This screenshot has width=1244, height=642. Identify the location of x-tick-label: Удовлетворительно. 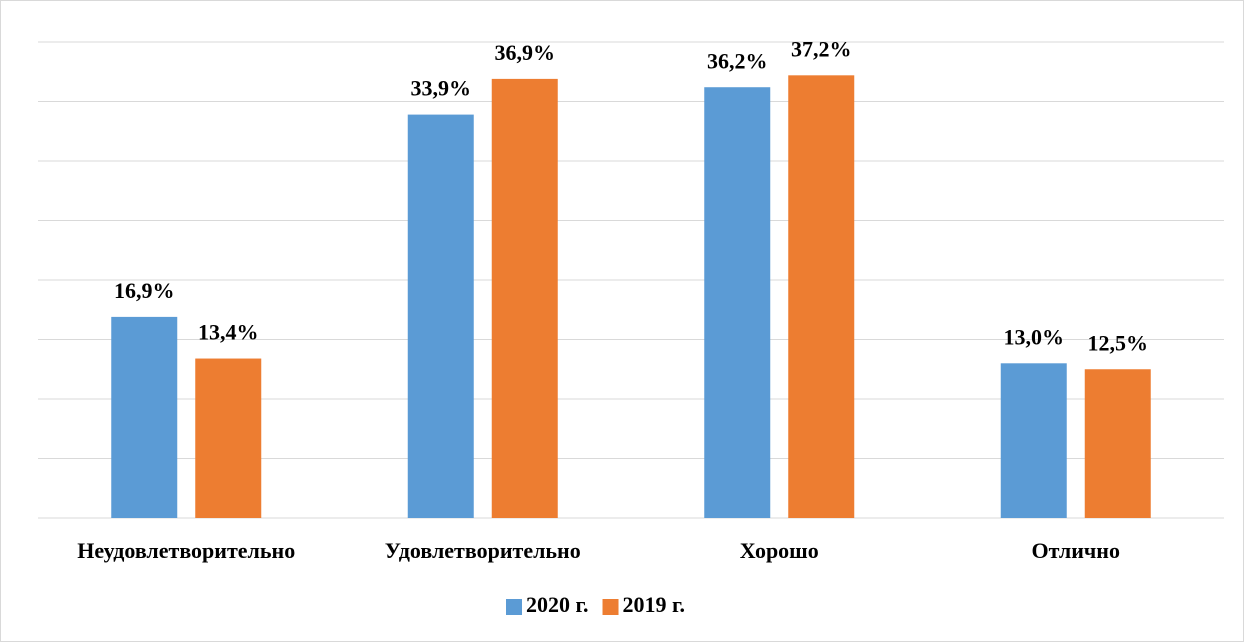
(483, 550).